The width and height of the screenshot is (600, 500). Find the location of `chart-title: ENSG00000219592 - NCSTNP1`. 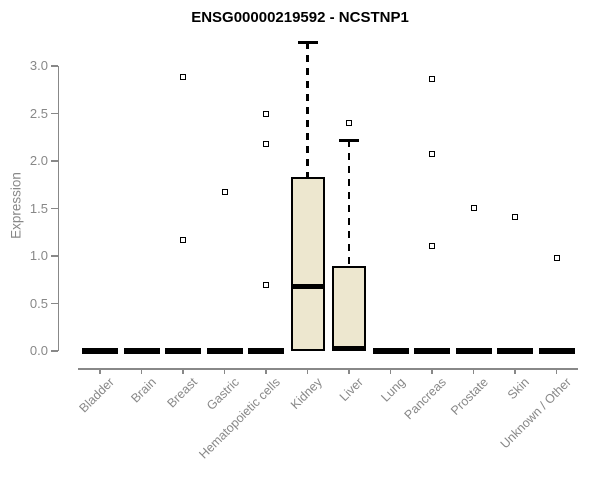

chart-title: ENSG00000219592 - NCSTNP1 is located at coordinates (300, 17).